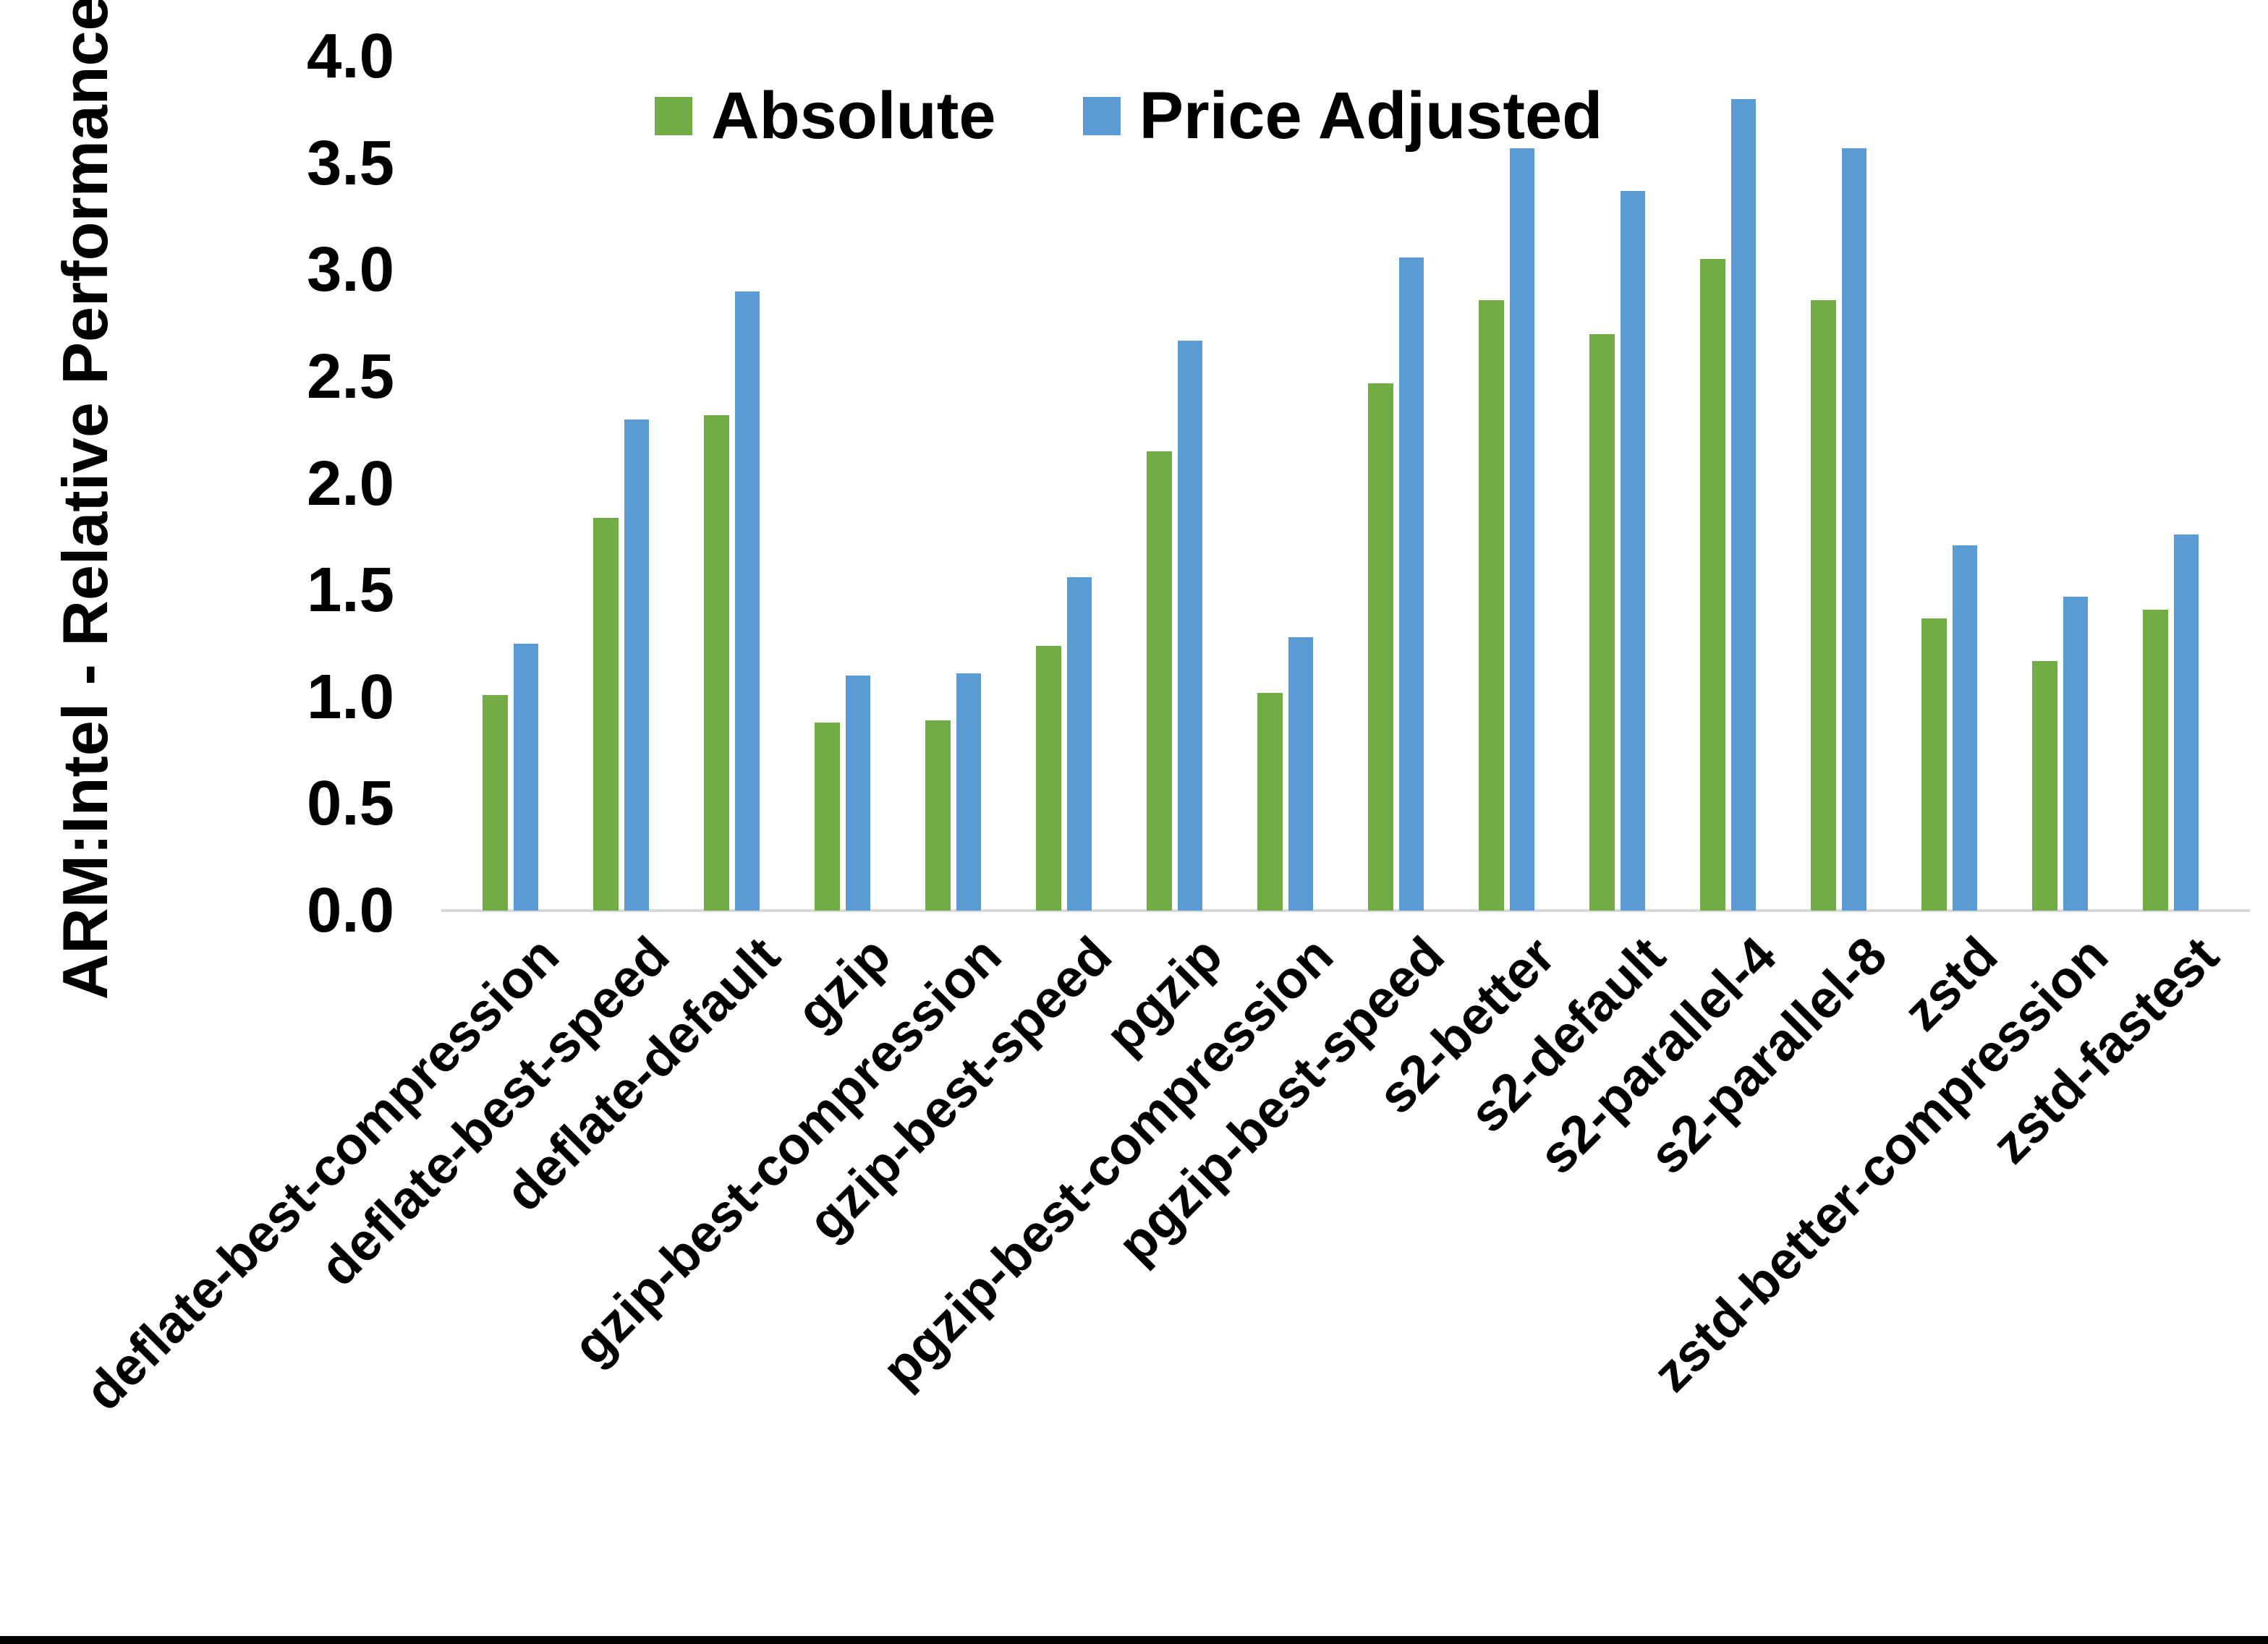  What do you see at coordinates (2186, 722) in the screenshot?
I see `bar-price-adjusted-zstd-fastest` at bounding box center [2186, 722].